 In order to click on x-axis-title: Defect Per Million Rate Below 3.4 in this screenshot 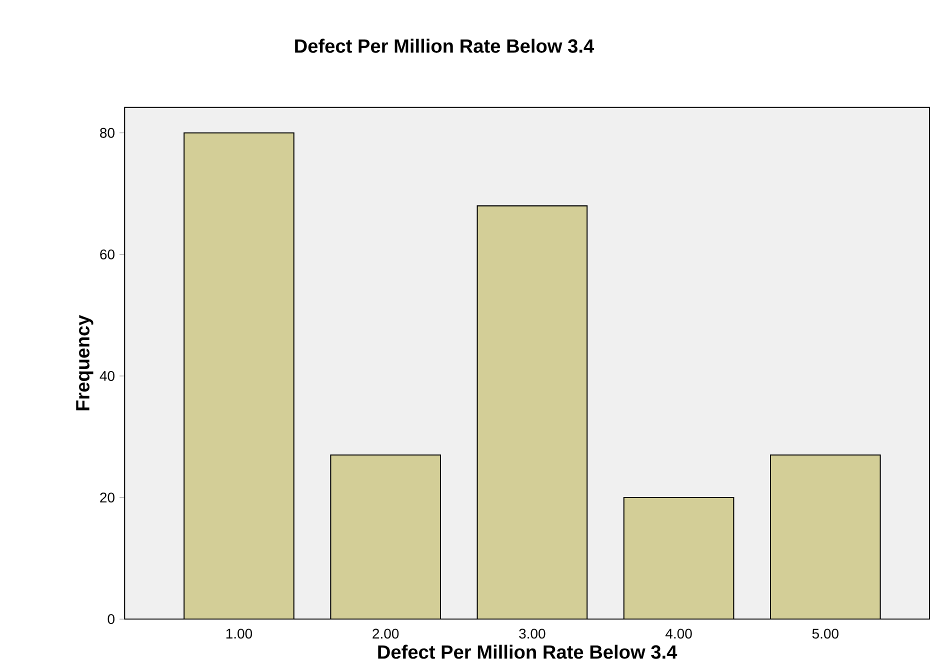, I will do `click(528, 651)`.